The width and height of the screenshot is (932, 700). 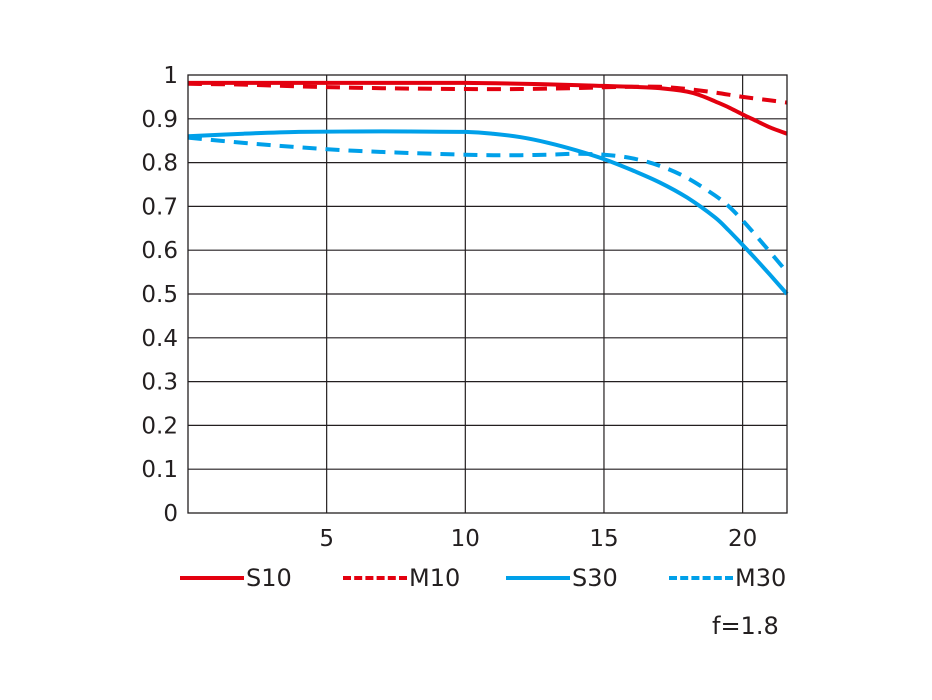 What do you see at coordinates (595, 578) in the screenshot?
I see `legend-label-s30: S30` at bounding box center [595, 578].